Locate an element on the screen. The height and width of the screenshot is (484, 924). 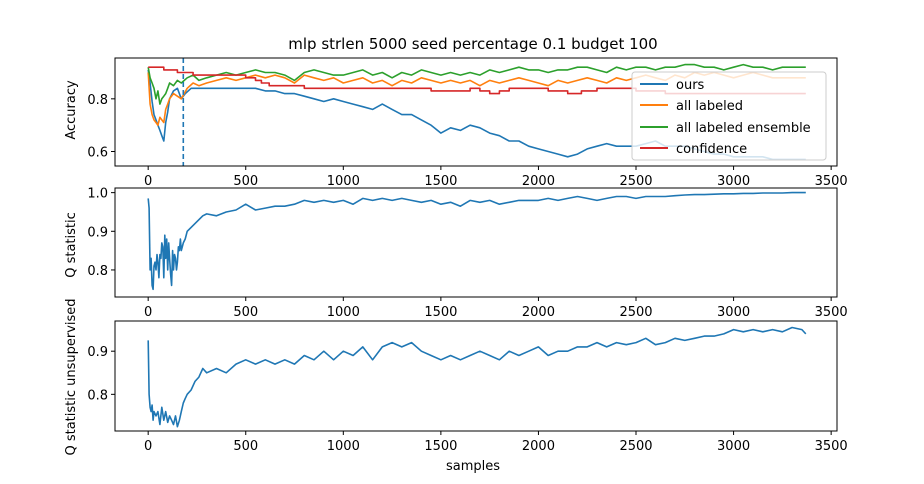
legend-label-ours: ours is located at coordinates (690, 85).